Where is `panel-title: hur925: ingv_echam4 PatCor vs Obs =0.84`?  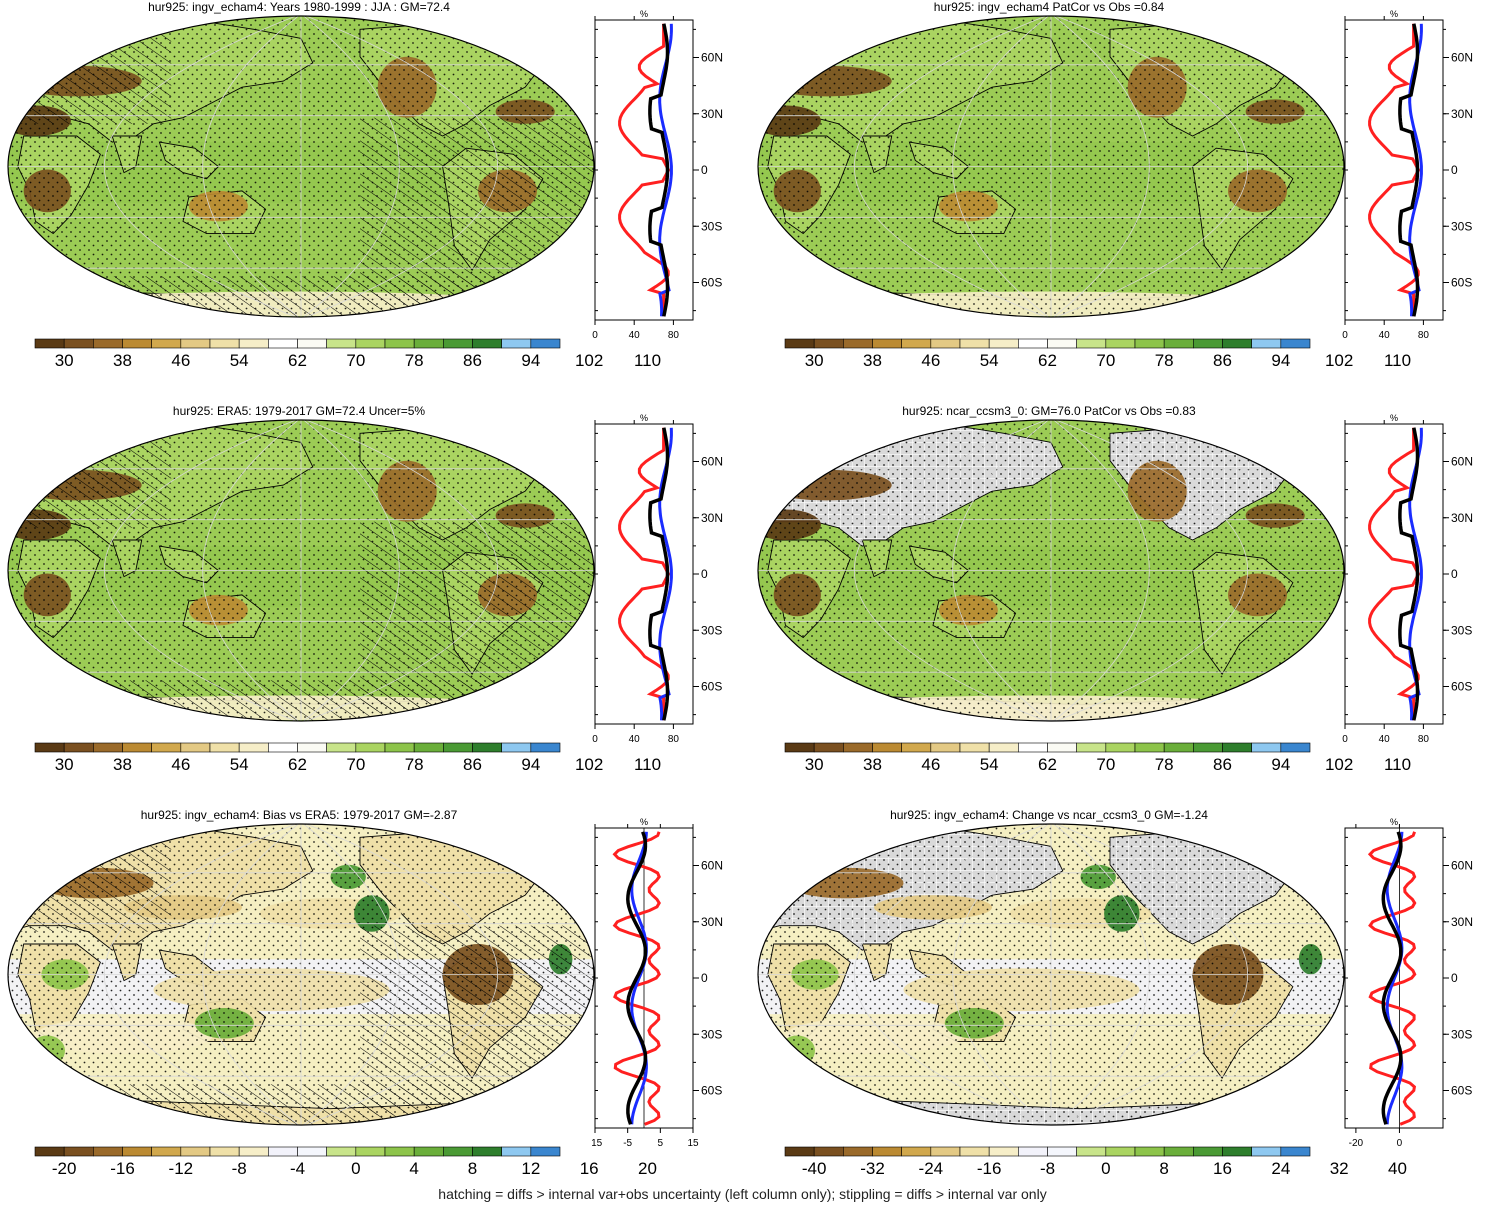
panel-title: hur925: ingv_echam4 PatCor vs Obs =0.84 is located at coordinates (1049, 7).